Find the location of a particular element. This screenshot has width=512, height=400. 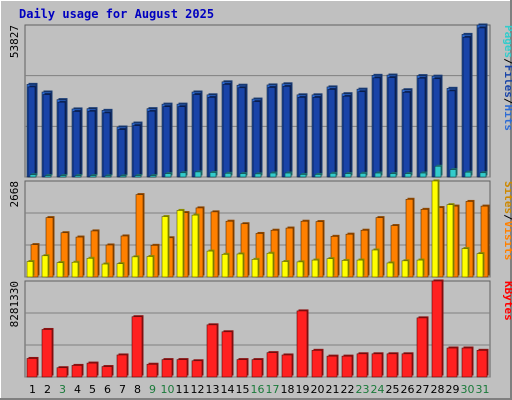

panel-3-legend: KBytes is located at coordinates (507, 301).